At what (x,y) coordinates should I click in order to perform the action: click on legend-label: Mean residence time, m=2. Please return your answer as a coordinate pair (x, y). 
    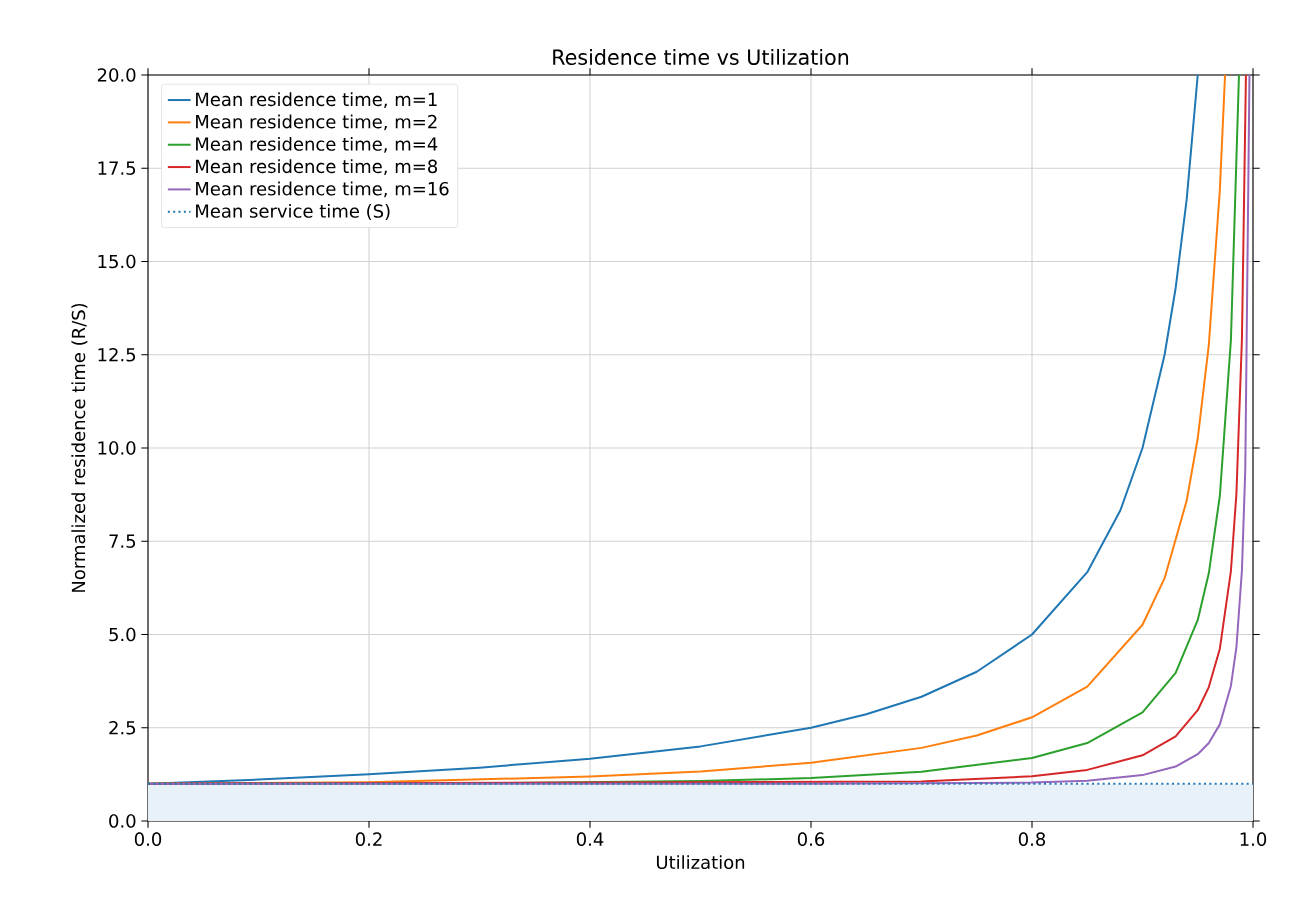
    Looking at the image, I should click on (316, 122).